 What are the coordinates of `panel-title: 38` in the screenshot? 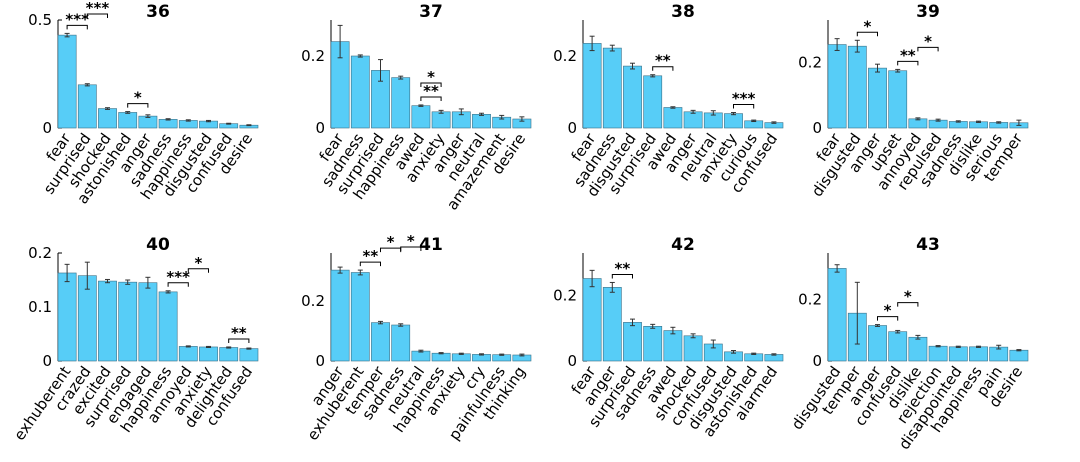 It's located at (683, 12).